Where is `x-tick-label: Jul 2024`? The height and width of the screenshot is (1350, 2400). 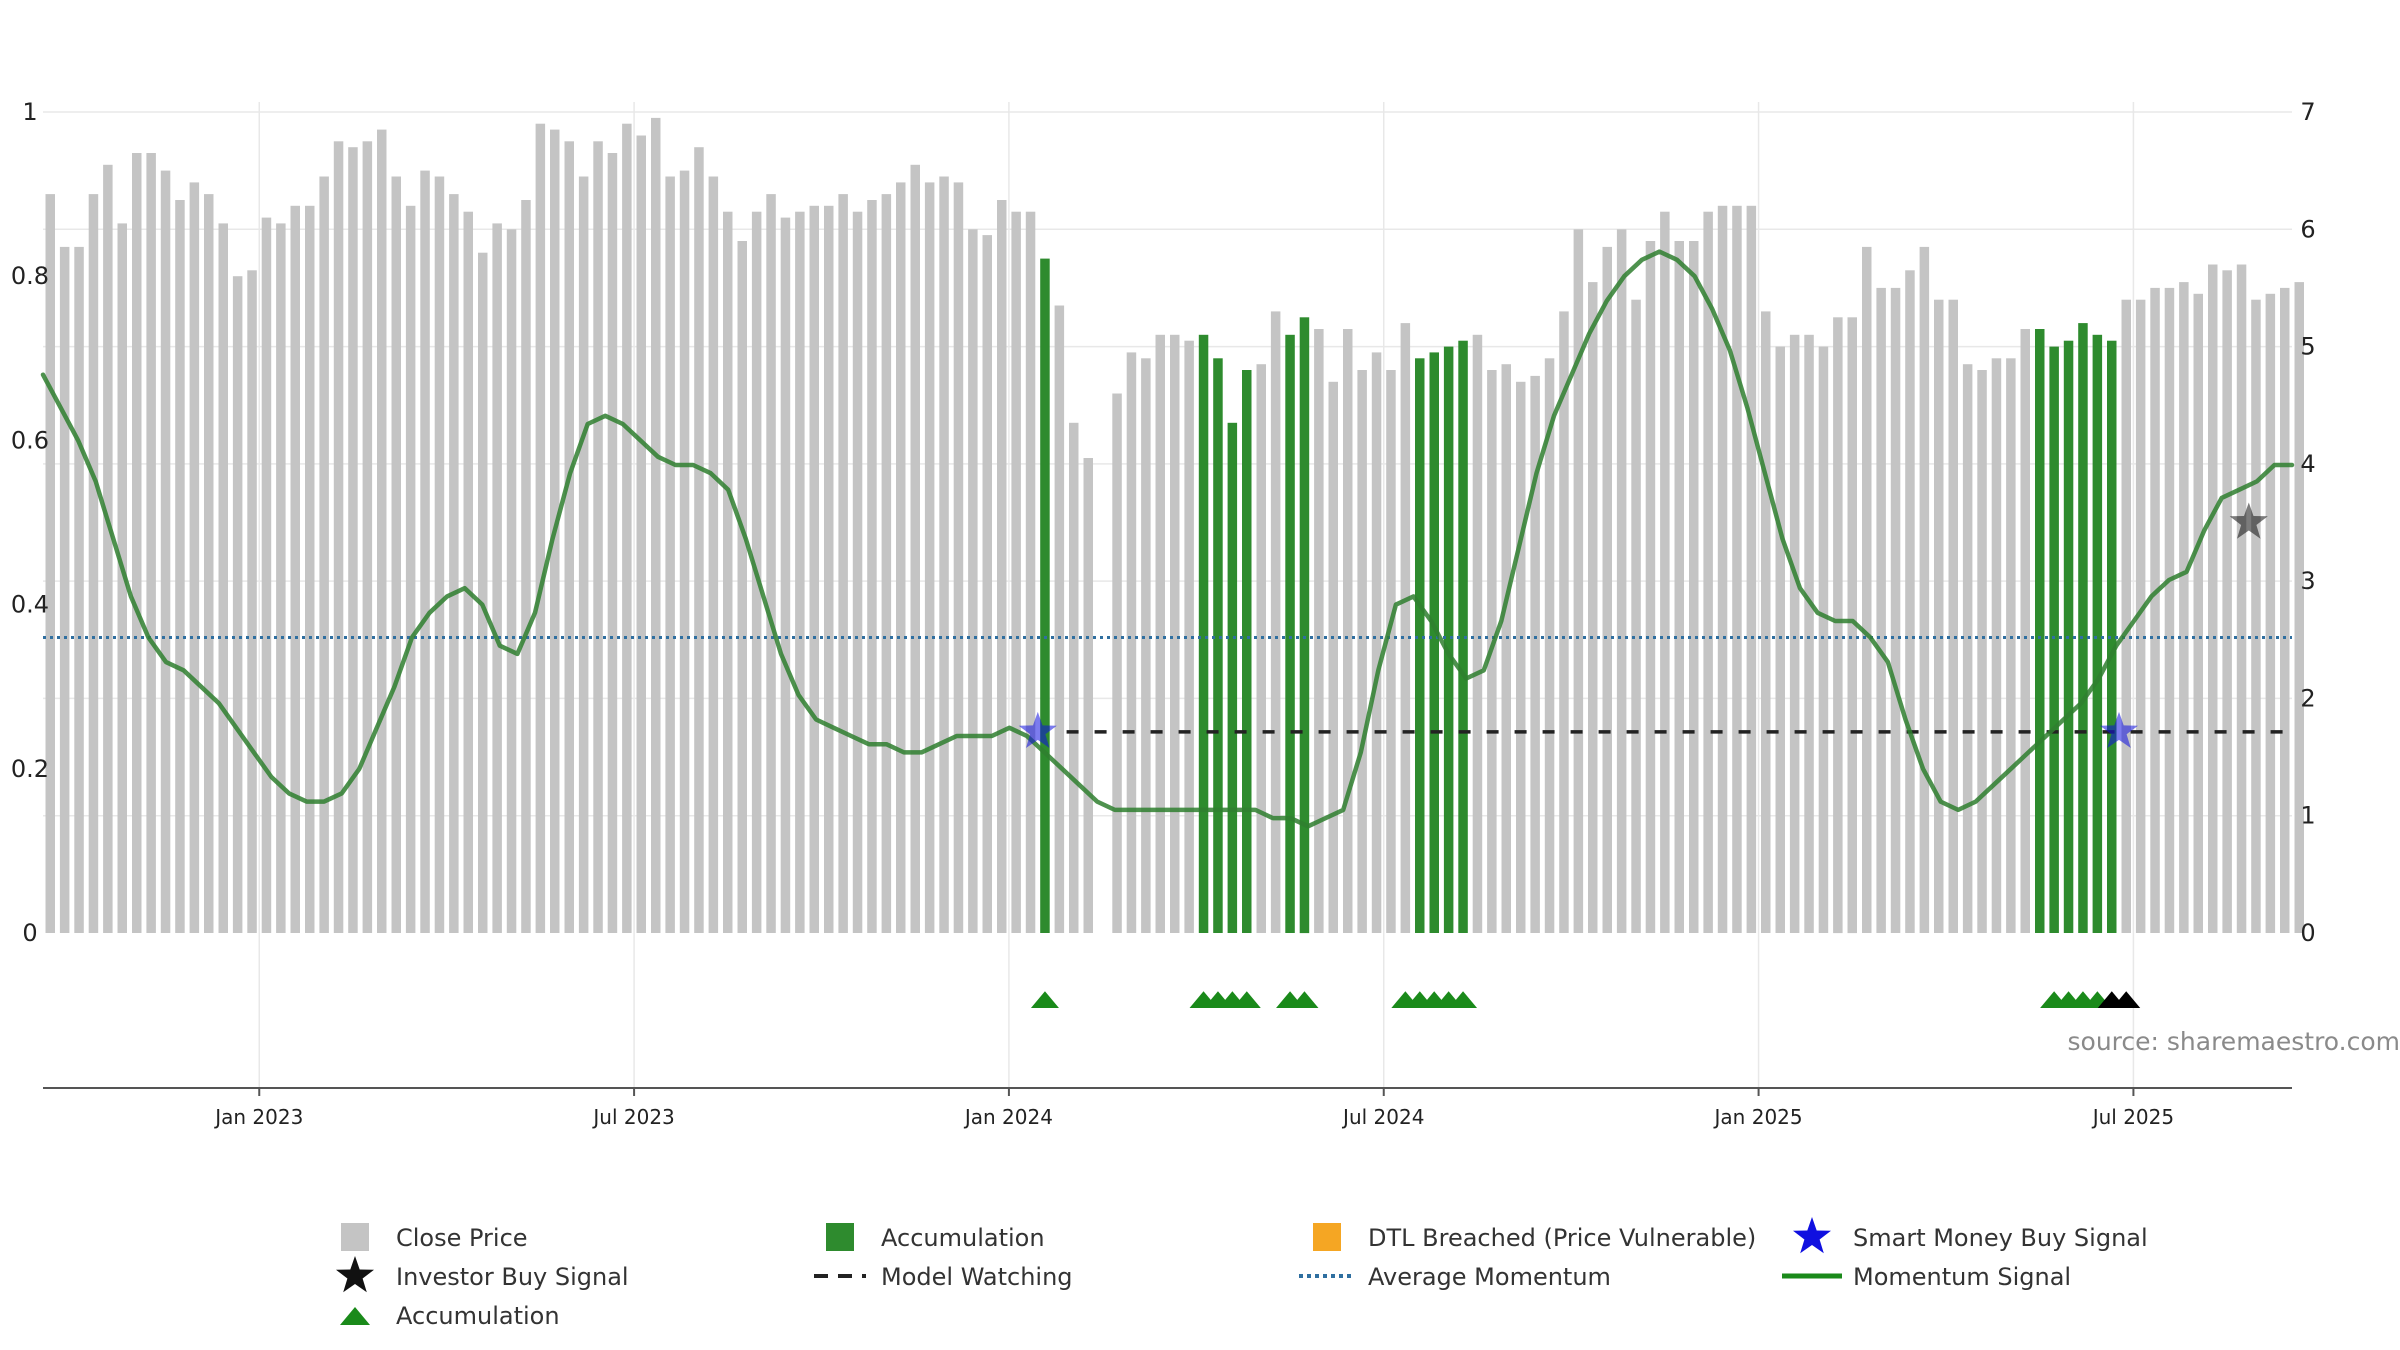
x-tick-label: Jul 2024 is located at coordinates (1382, 1117).